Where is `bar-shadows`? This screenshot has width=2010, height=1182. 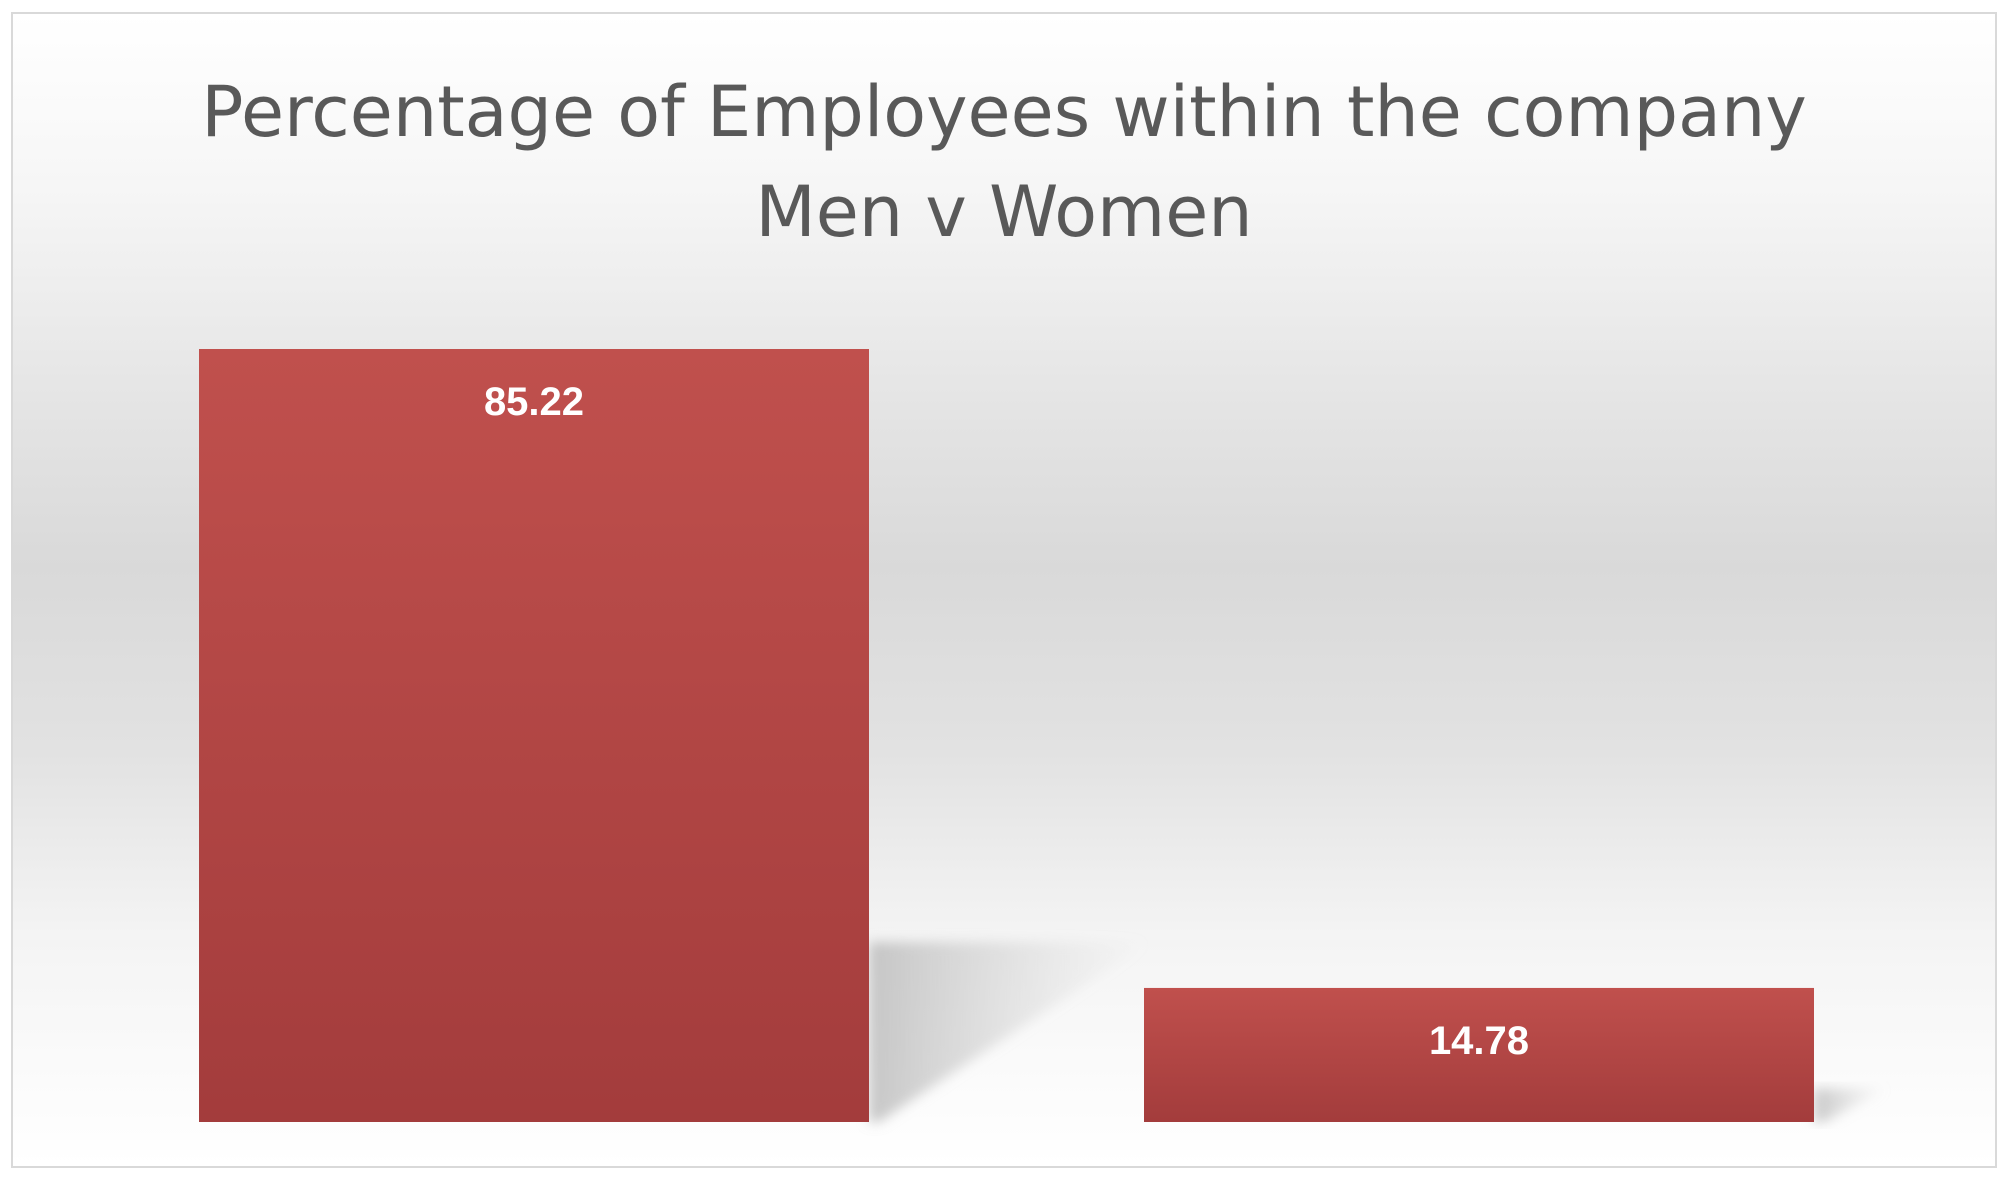
bar-shadows is located at coordinates (1378, 1032).